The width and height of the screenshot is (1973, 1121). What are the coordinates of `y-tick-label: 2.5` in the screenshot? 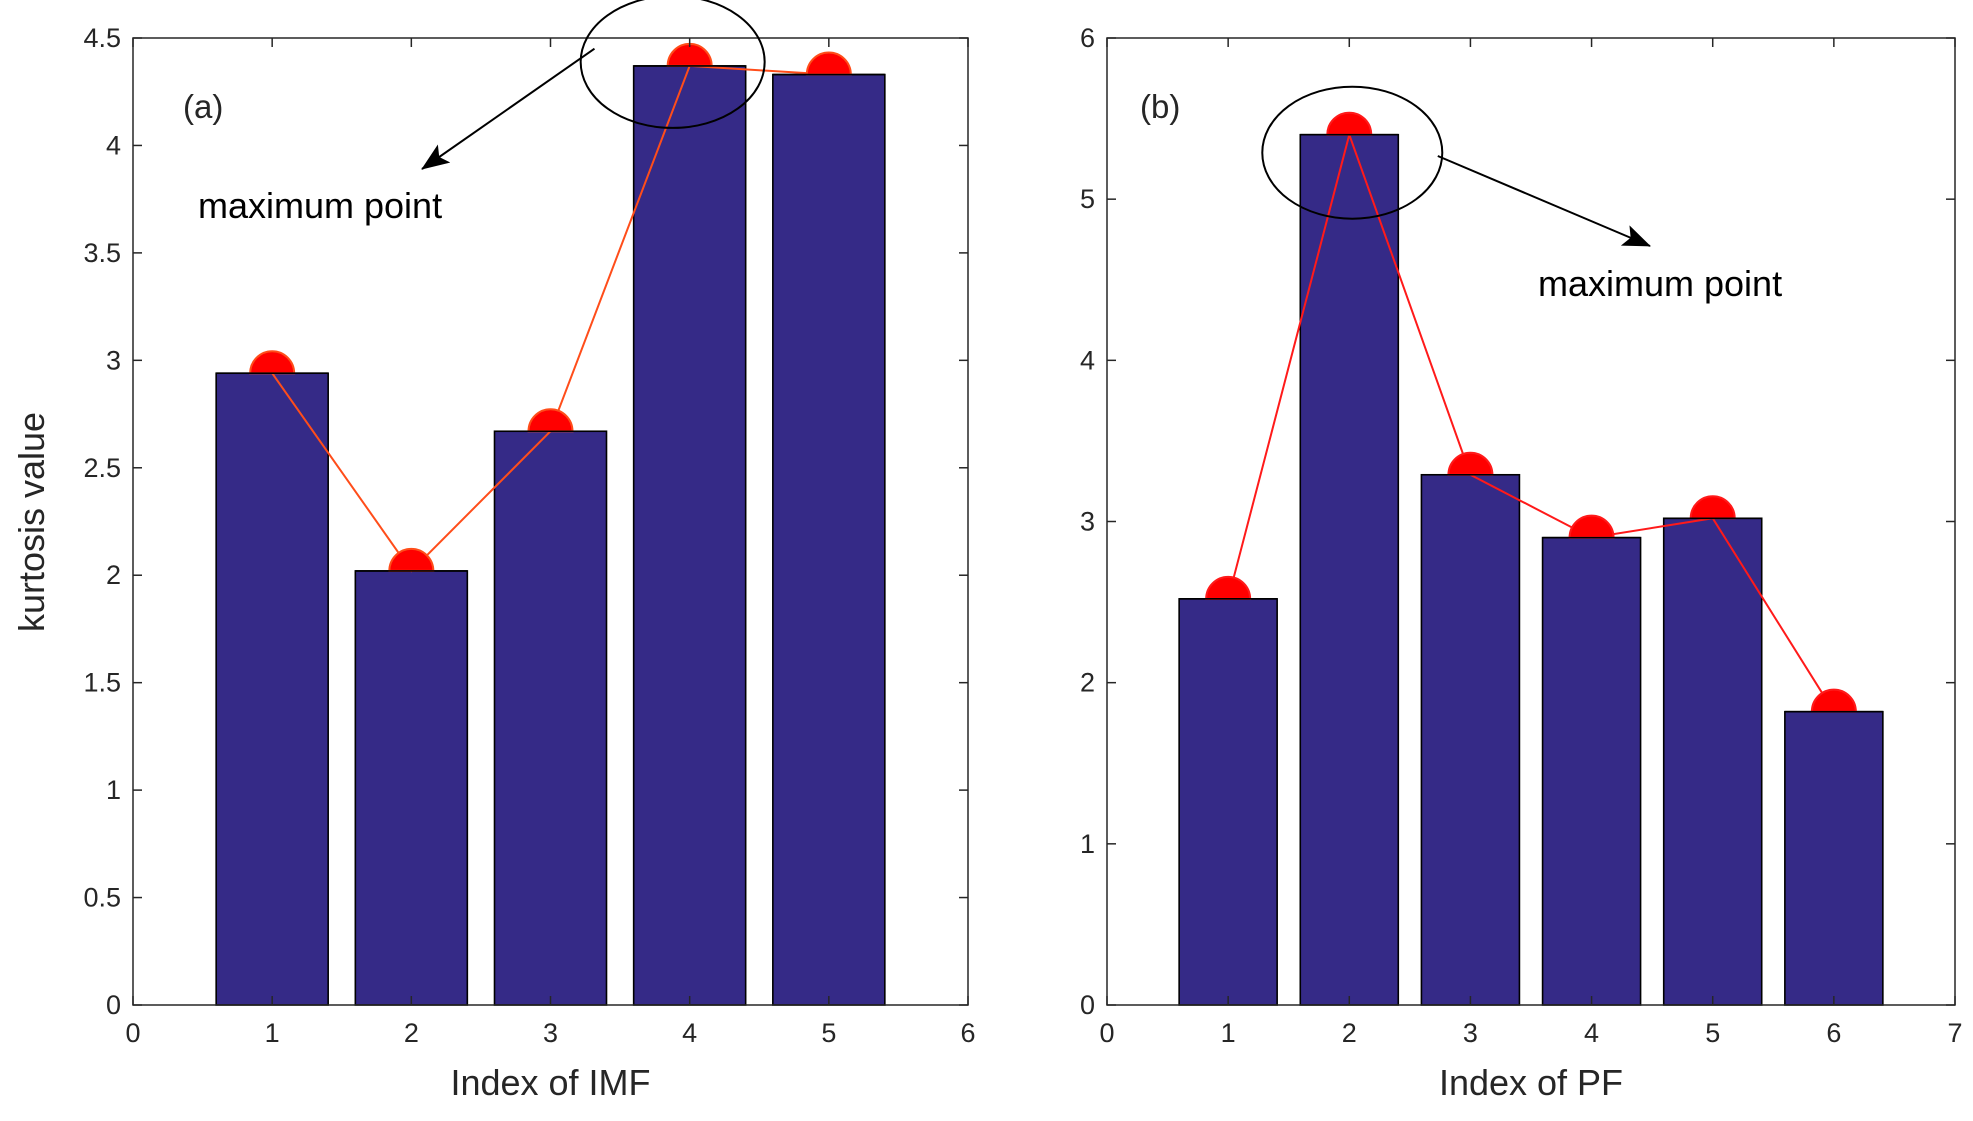 It's located at (102, 468).